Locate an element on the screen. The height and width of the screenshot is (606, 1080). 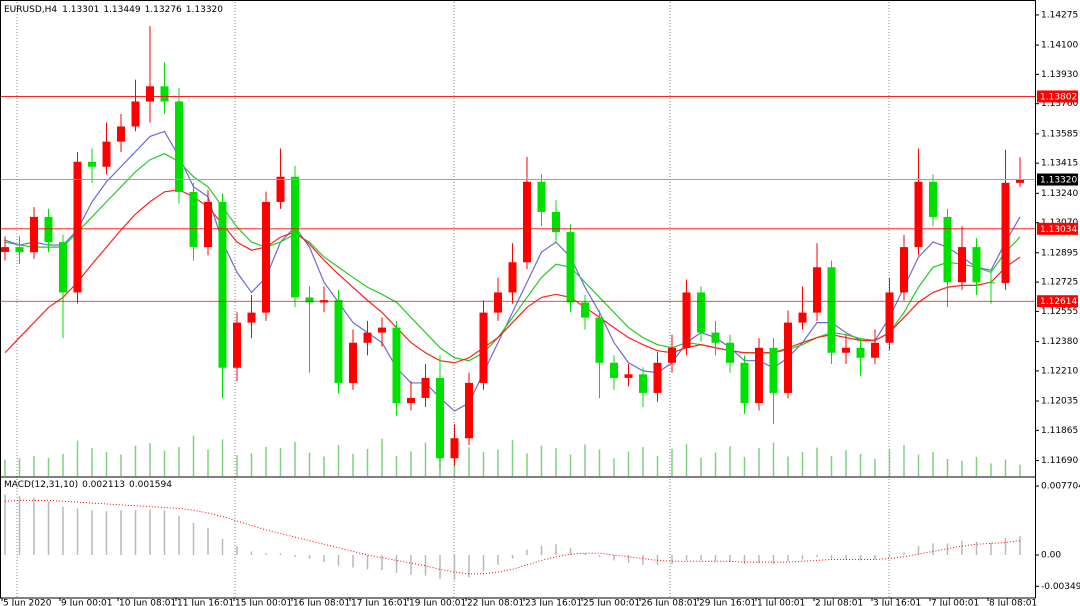
y-tick-label: 0.00 is located at coordinates (1051, 556).